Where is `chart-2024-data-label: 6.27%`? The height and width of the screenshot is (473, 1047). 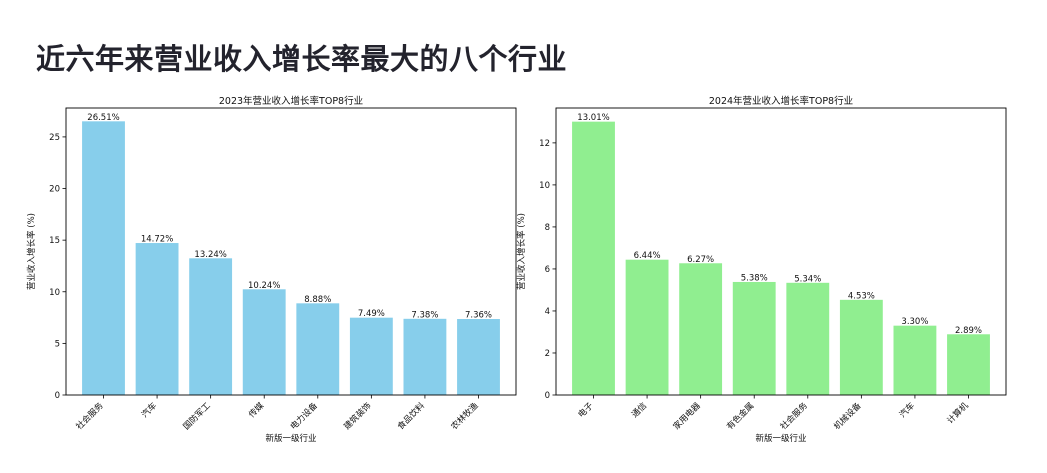 chart-2024-data-label: 6.27% is located at coordinates (700, 260).